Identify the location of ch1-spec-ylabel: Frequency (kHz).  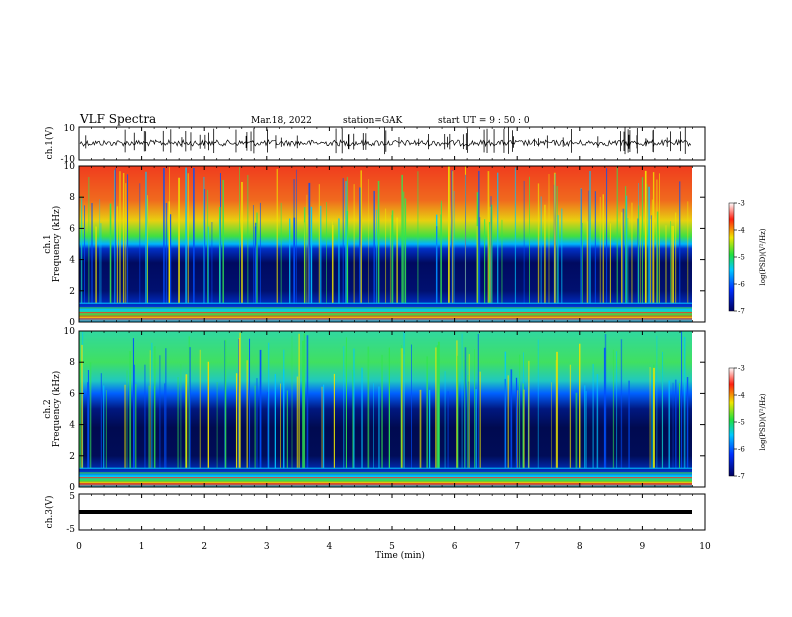
(56, 244).